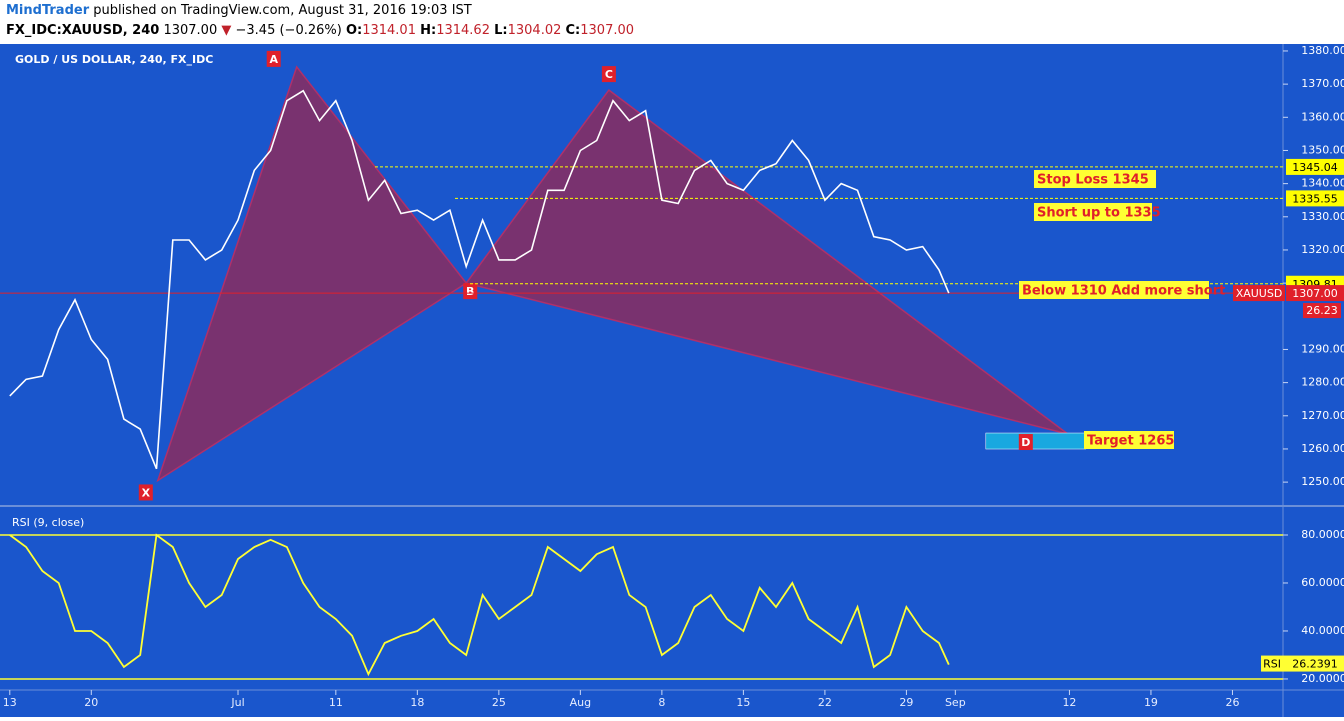 This screenshot has height=721, width=1344. I want to click on x-tick-label: 25, so click(499, 702).